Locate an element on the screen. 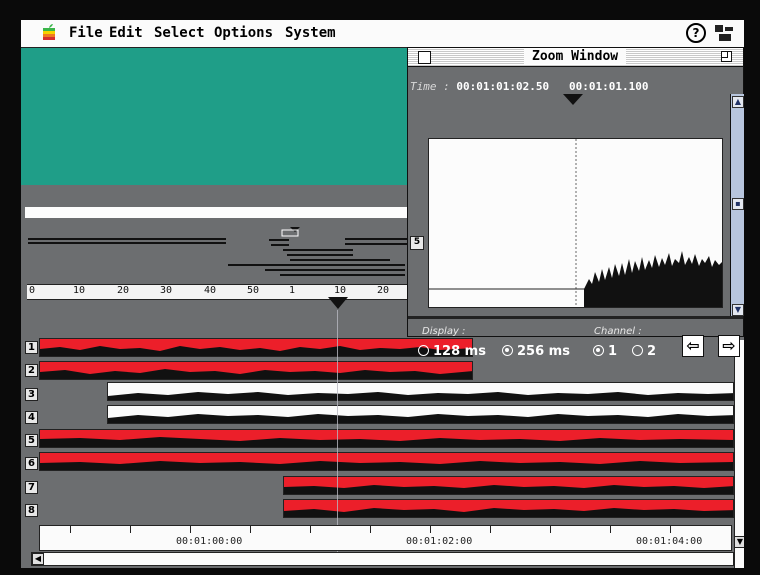 Image resolution: width=760 pixels, height=575 pixels. time-readout: Time : 00:01:01:02.50 00:01:01.100 is located at coordinates (529, 86).